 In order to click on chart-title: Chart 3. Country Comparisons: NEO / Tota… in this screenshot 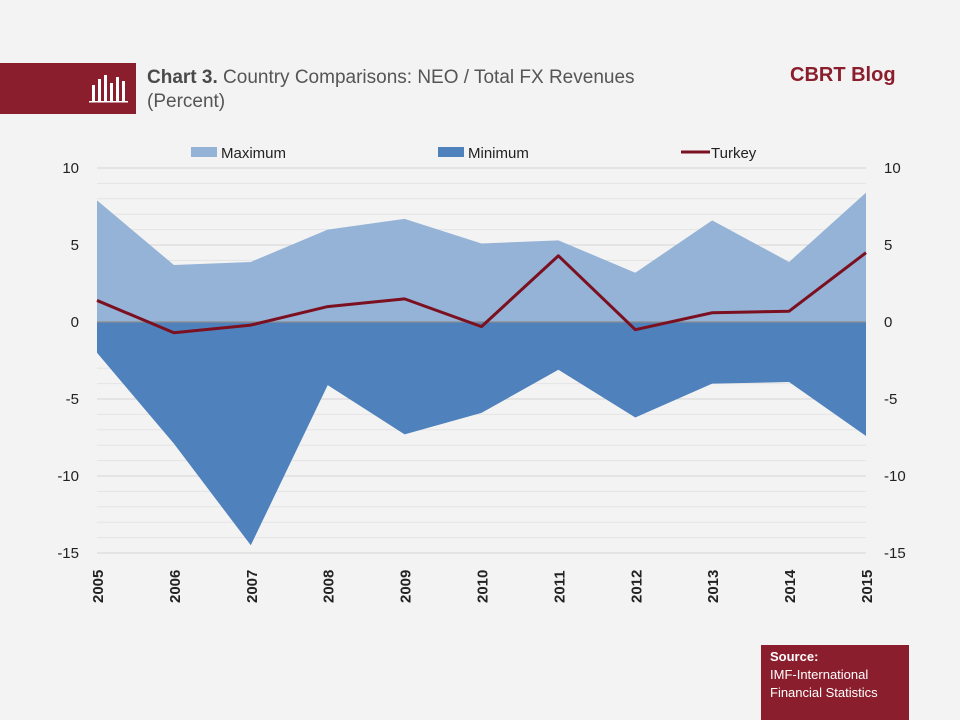, I will do `click(427, 90)`.